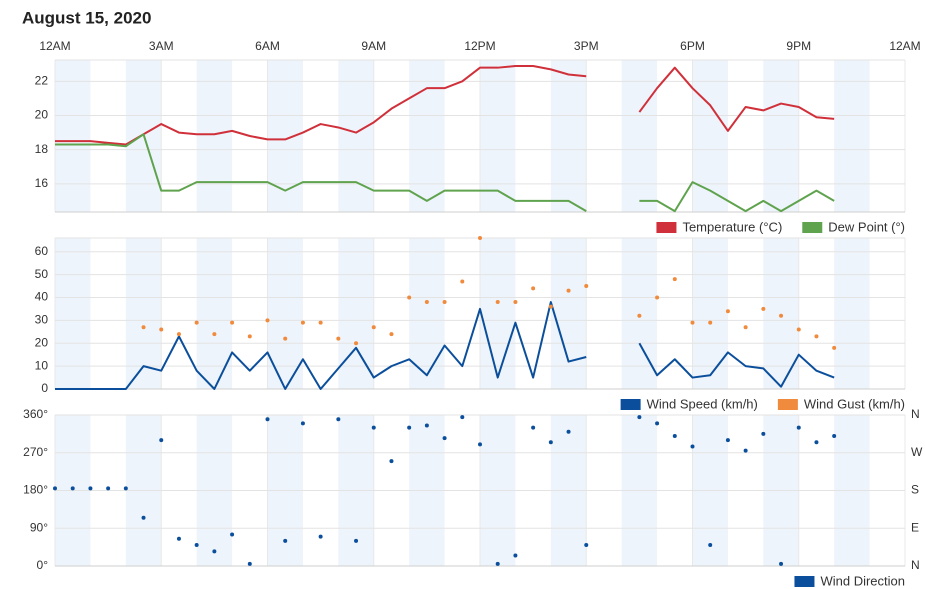 Image resolution: width=925 pixels, height=589 pixels. Describe the element at coordinates (854, 403) in the screenshot. I see `legend-label: Wind Gust (km/h)` at that location.